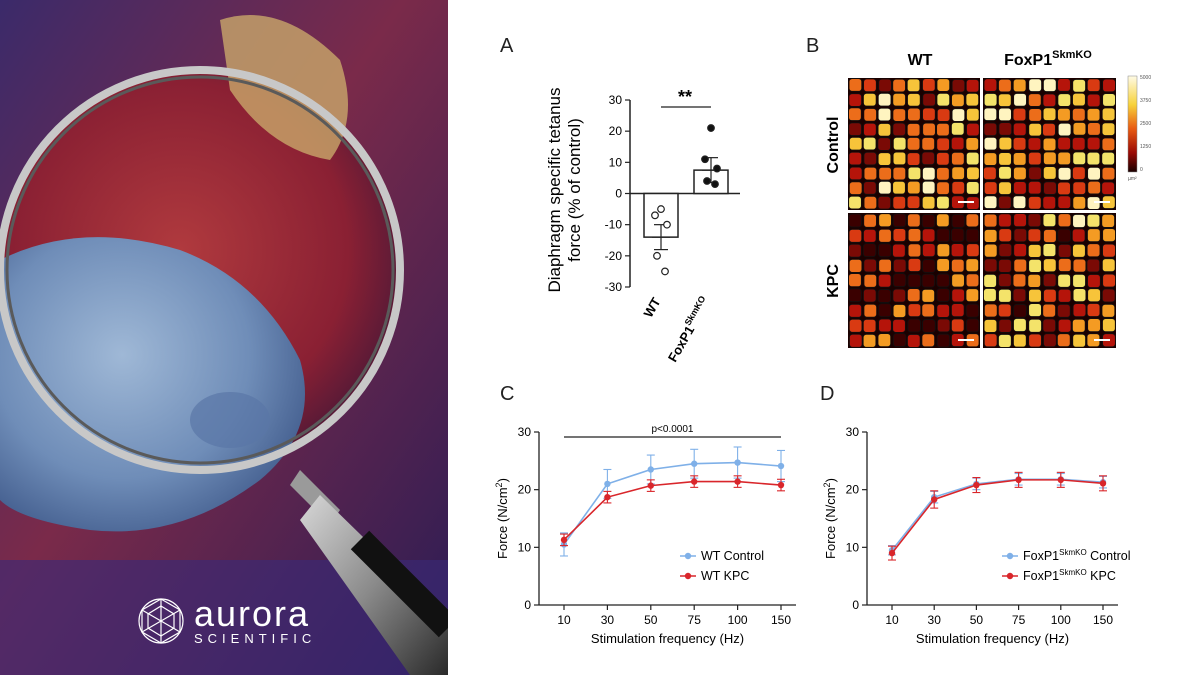 The height and width of the screenshot is (675, 1200). Describe the element at coordinates (1028, 60) in the screenshot. I see `panel-b-col-label-foxp1-main: FoxP1` at that location.